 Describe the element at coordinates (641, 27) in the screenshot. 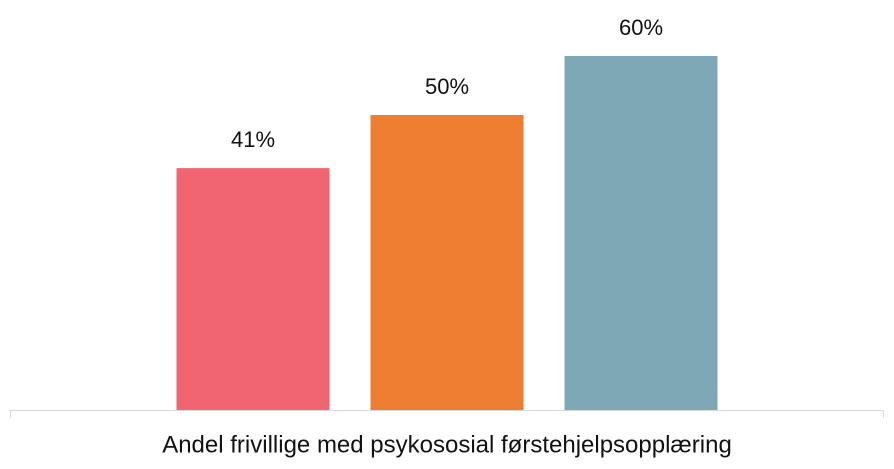

I see `data-label: 60%` at that location.